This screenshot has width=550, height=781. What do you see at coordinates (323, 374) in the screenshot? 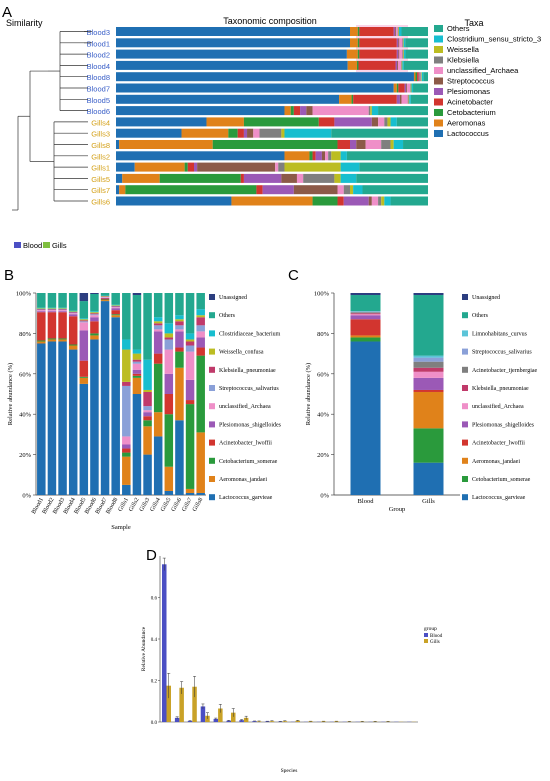
I see `y-tick-label: 60%` at bounding box center [323, 374].